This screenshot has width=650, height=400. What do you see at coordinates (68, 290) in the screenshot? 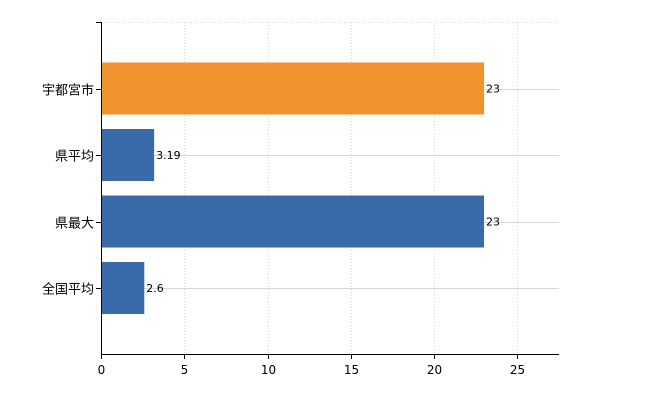
I see `category-label-3: 全国平均` at bounding box center [68, 290].